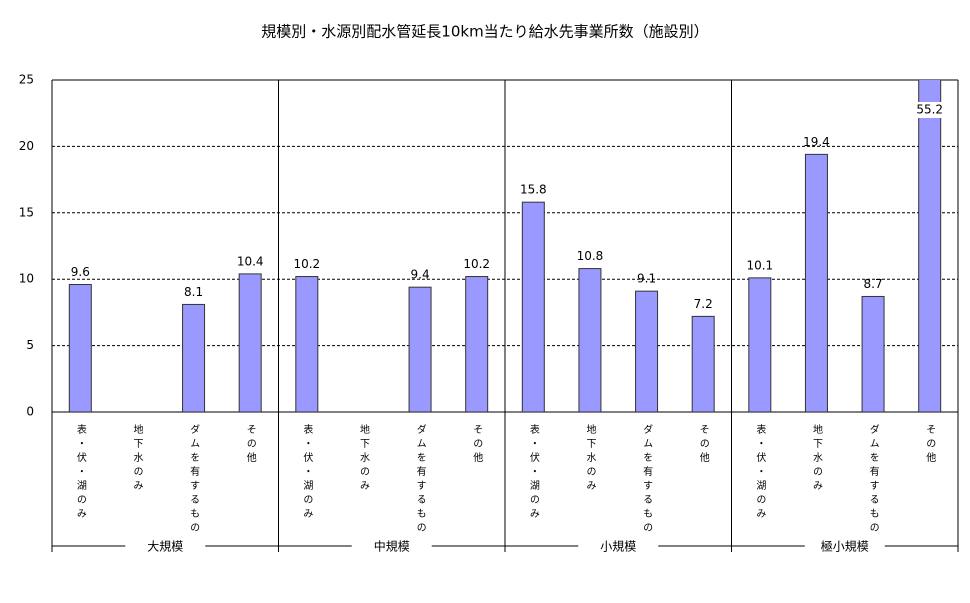 The width and height of the screenshot is (970, 603). I want to click on y-tick-label: 15, so click(26, 212).